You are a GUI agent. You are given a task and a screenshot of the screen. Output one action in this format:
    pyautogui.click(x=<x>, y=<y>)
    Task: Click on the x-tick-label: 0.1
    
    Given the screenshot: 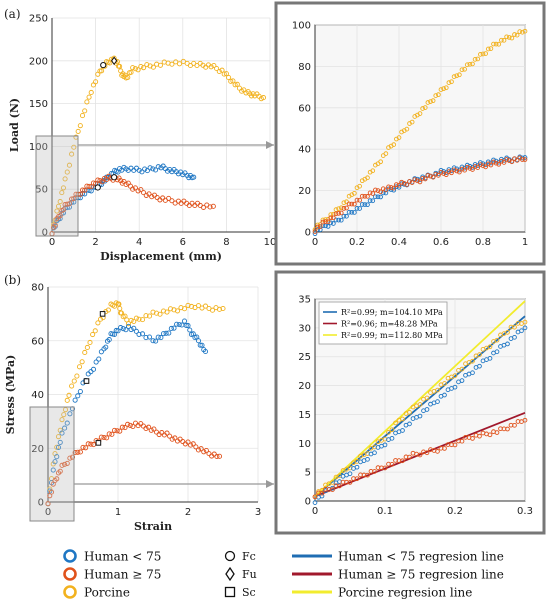 What is the action you would take?
    pyautogui.click(x=385, y=511)
    